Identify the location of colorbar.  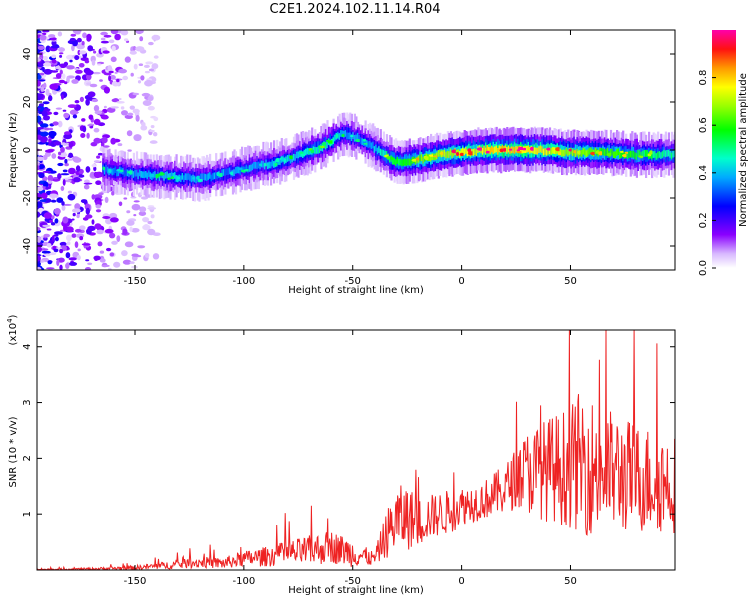
(724, 149).